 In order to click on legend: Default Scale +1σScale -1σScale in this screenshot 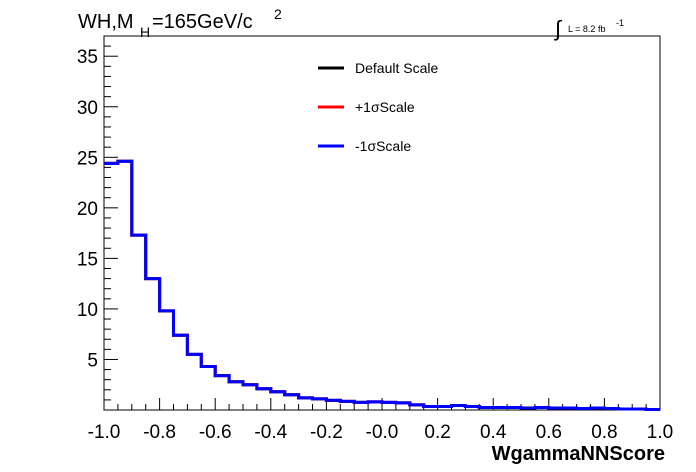, I will do `click(378, 107)`.